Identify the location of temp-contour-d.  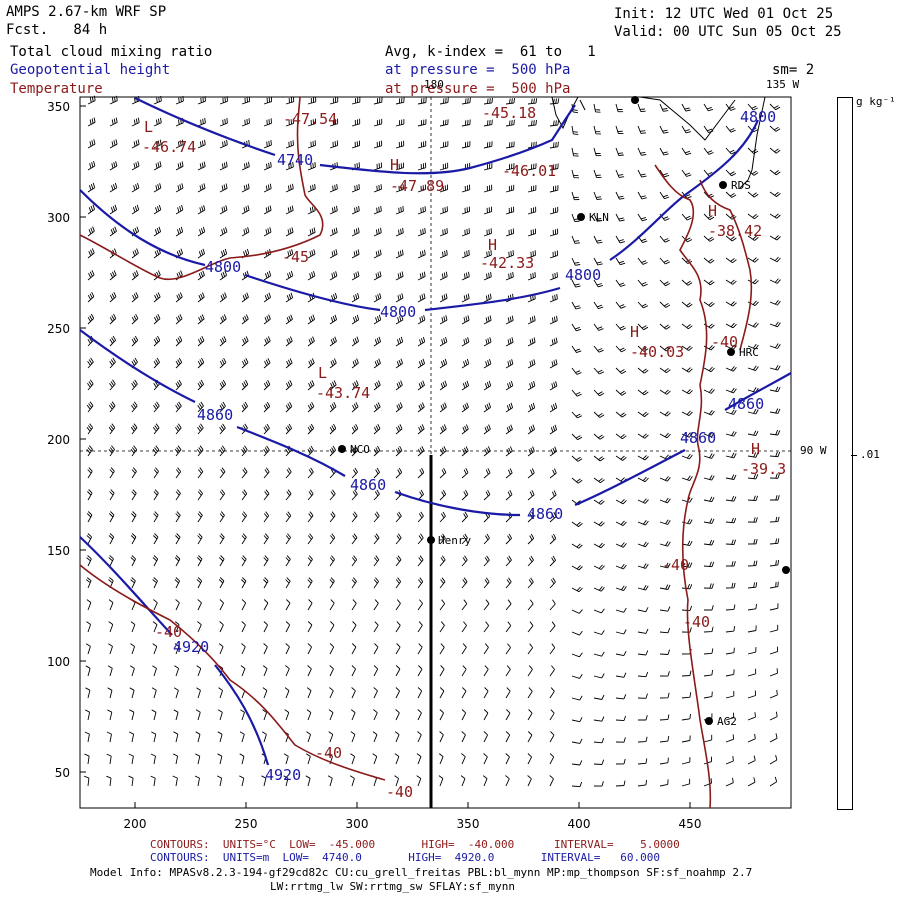
(726, 265).